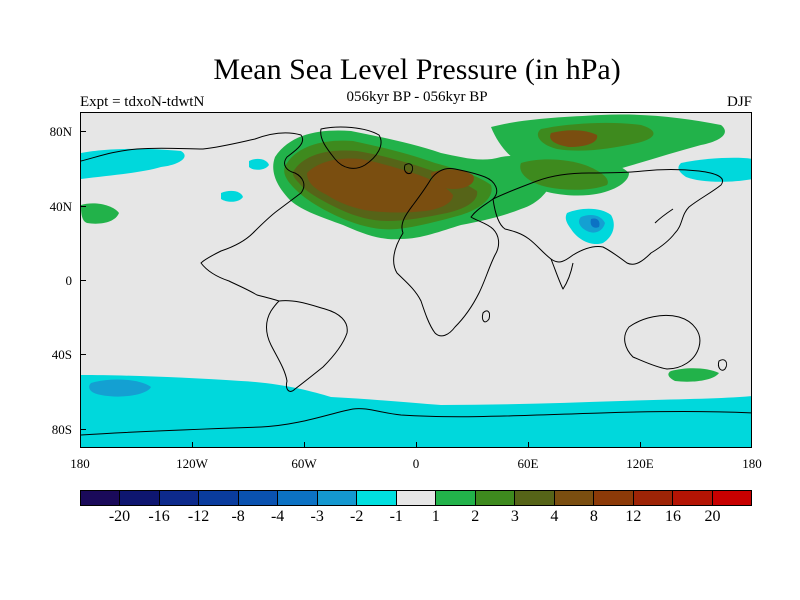 This screenshot has width=800, height=600. What do you see at coordinates (486, 316) in the screenshot?
I see `coast-madagascar` at bounding box center [486, 316].